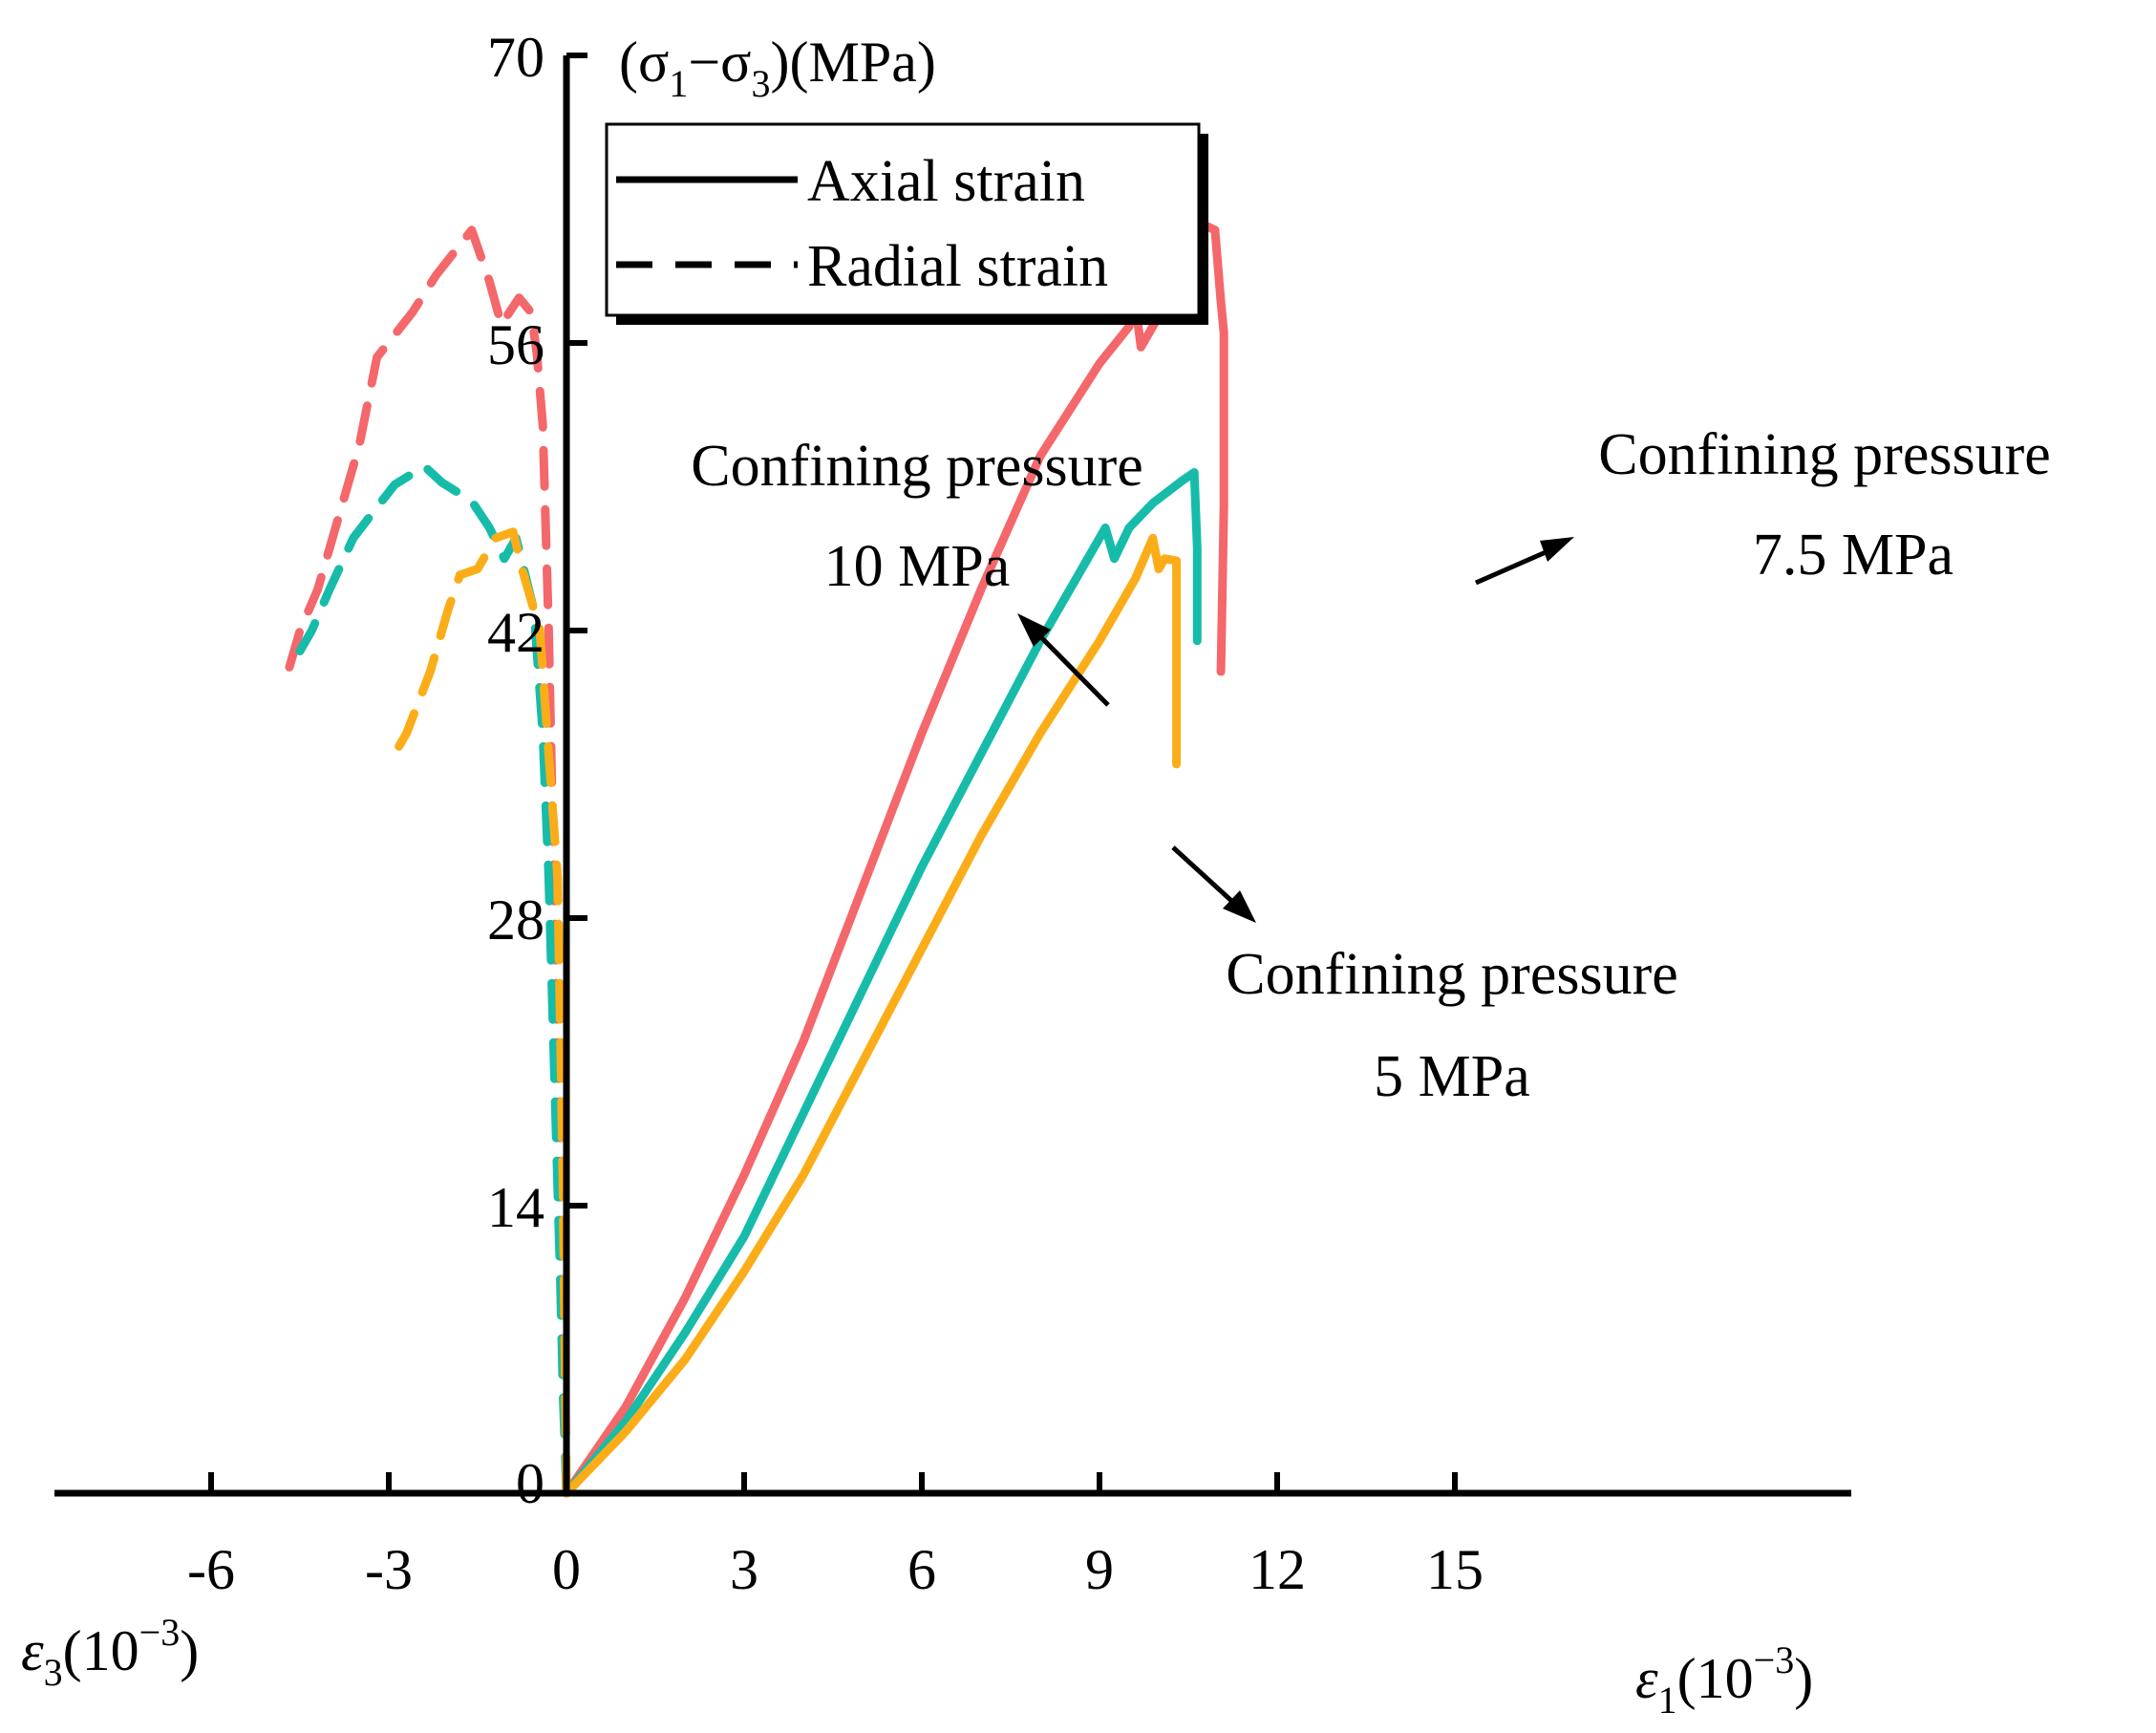 This screenshot has height=1733, width=2156. Describe the element at coordinates (1724, 1680) in the screenshot. I see `x-axis-title-right: ε1(10−3)` at that location.